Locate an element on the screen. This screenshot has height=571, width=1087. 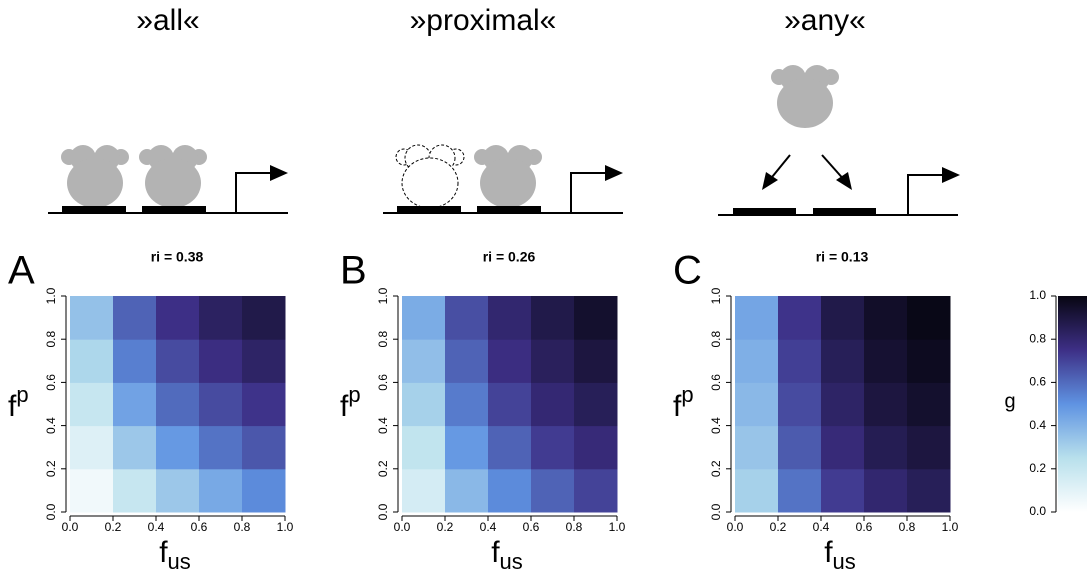
subtitle: ri = 0.38 is located at coordinates (177, 257).